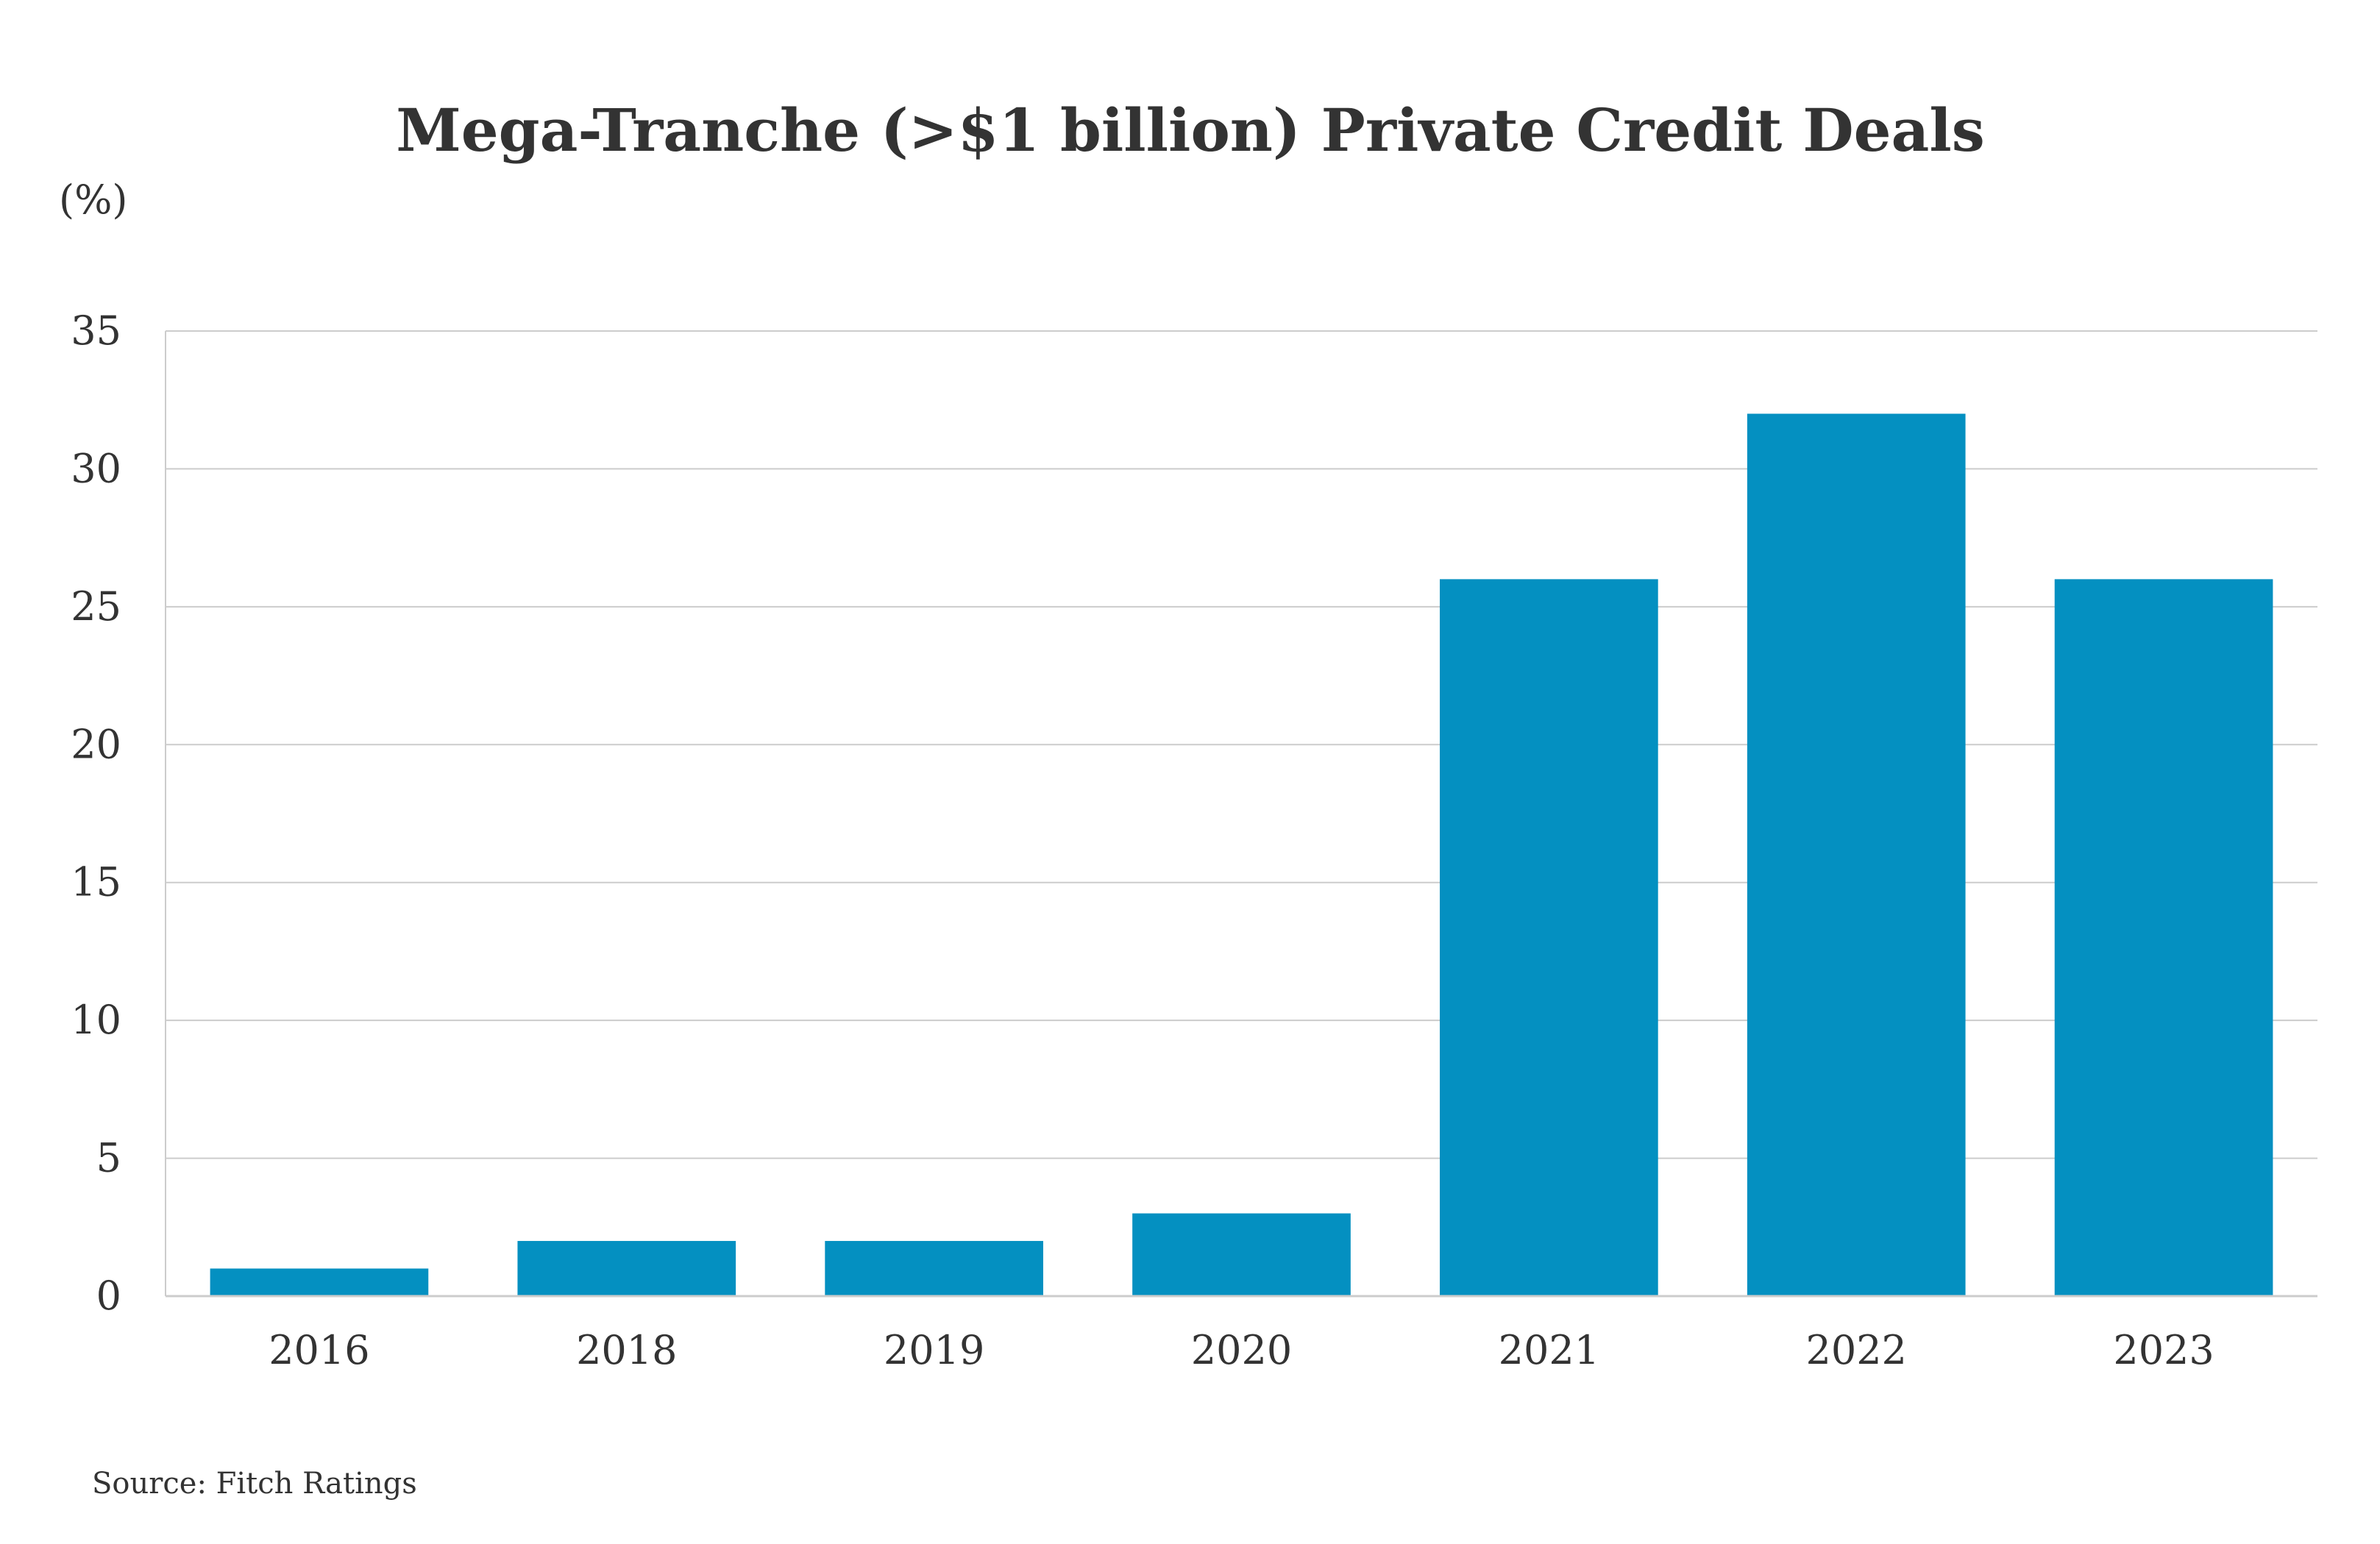 The width and height of the screenshot is (2380, 1544). Describe the element at coordinates (109, 1158) in the screenshot. I see `y-tick-label: 5` at that location.